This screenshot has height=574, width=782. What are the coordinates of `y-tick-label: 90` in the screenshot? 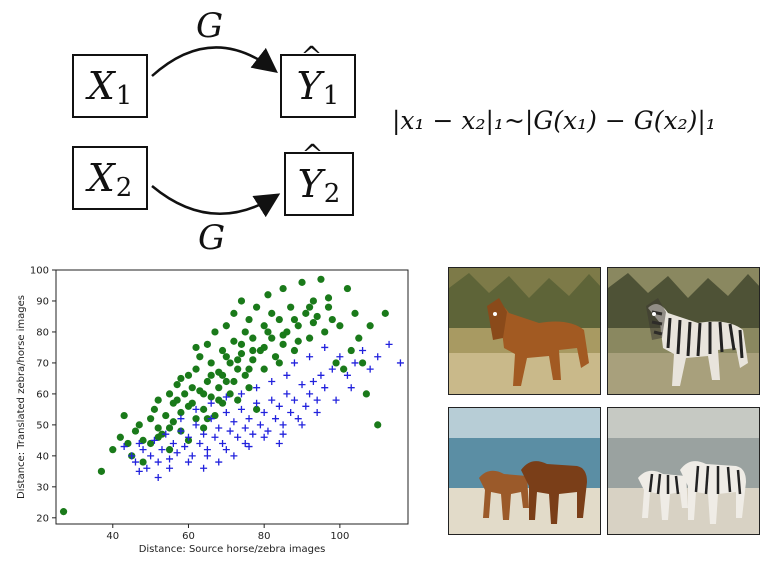 It's located at (42, 301).